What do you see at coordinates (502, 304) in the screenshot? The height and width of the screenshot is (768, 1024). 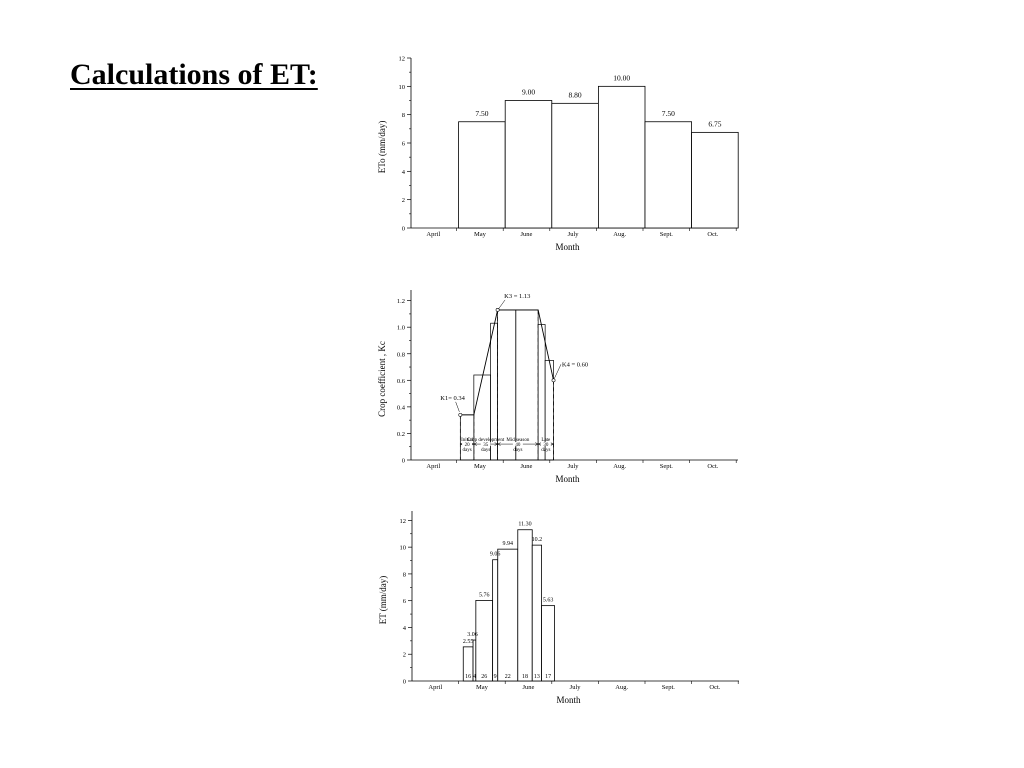 I see `annotation-k3-leader` at bounding box center [502, 304].